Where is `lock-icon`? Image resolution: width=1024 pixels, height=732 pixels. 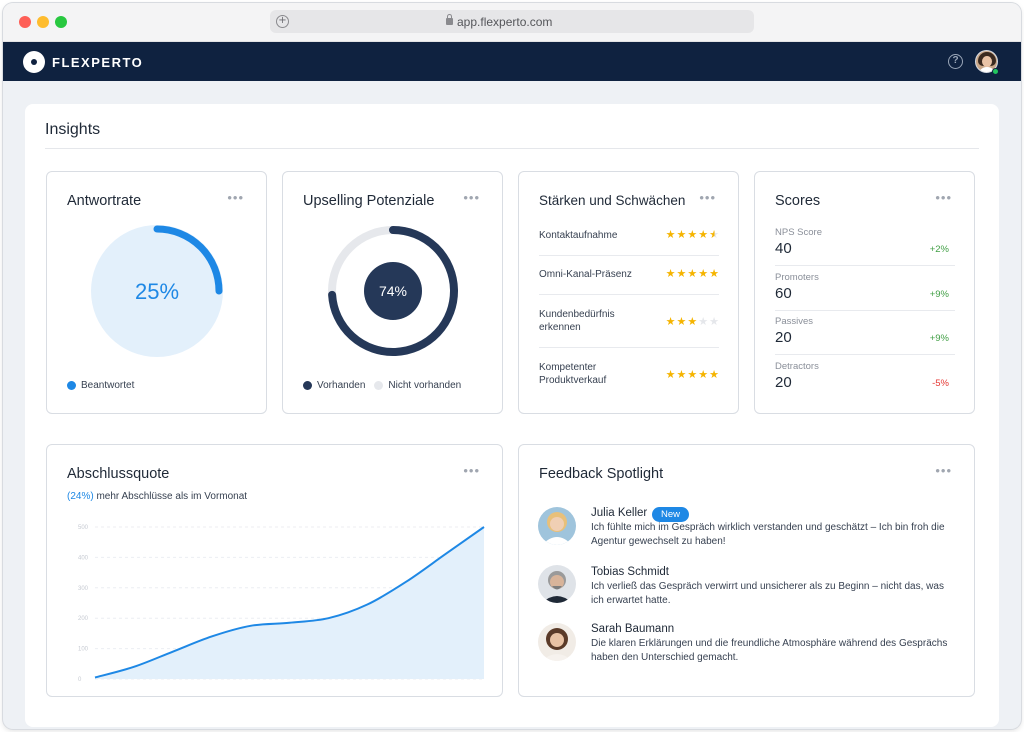
lock-icon is located at coordinates (449, 19).